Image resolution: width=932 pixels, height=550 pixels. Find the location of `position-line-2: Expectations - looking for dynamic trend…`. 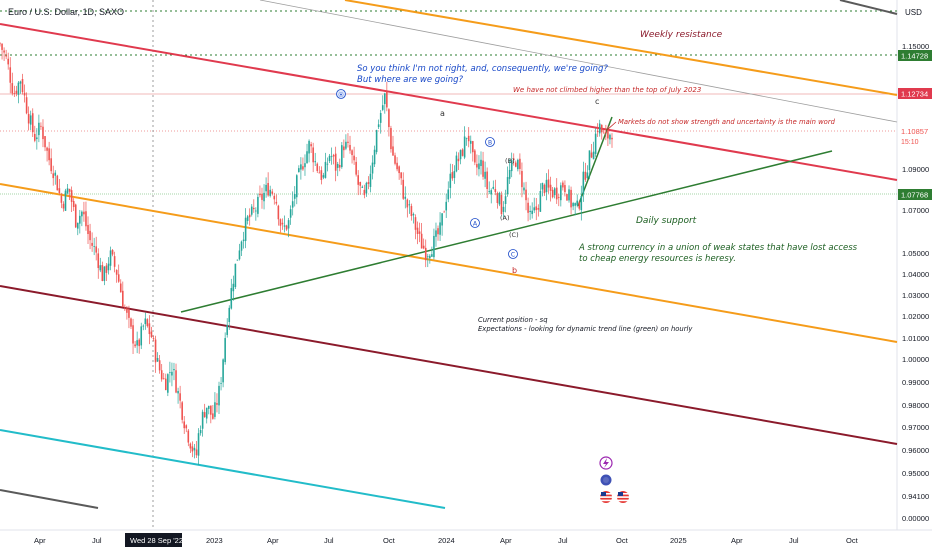

position-line-2: Expectations - looking for dynamic trend… is located at coordinates (585, 329).